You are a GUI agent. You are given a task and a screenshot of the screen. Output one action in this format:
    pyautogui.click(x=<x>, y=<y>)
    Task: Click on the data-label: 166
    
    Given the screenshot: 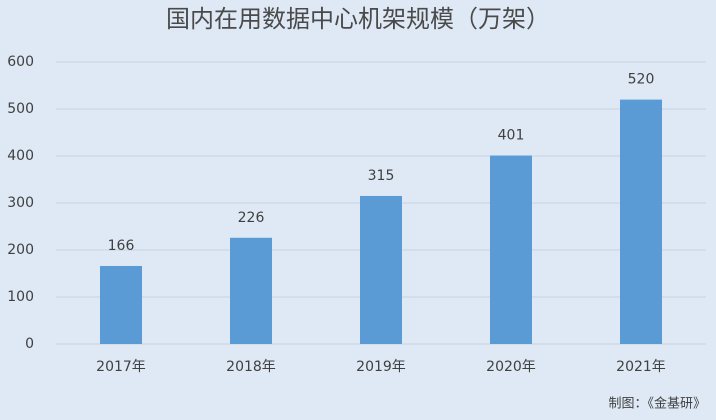 What is the action you would take?
    pyautogui.click(x=121, y=246)
    